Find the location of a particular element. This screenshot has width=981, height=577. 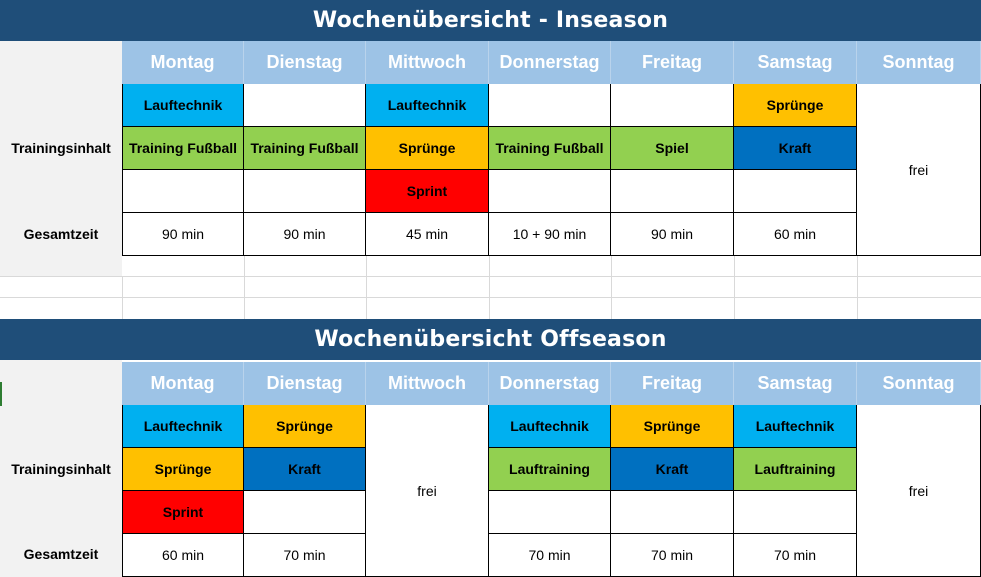

offseason-day-header: Mittwoch is located at coordinates (427, 383).